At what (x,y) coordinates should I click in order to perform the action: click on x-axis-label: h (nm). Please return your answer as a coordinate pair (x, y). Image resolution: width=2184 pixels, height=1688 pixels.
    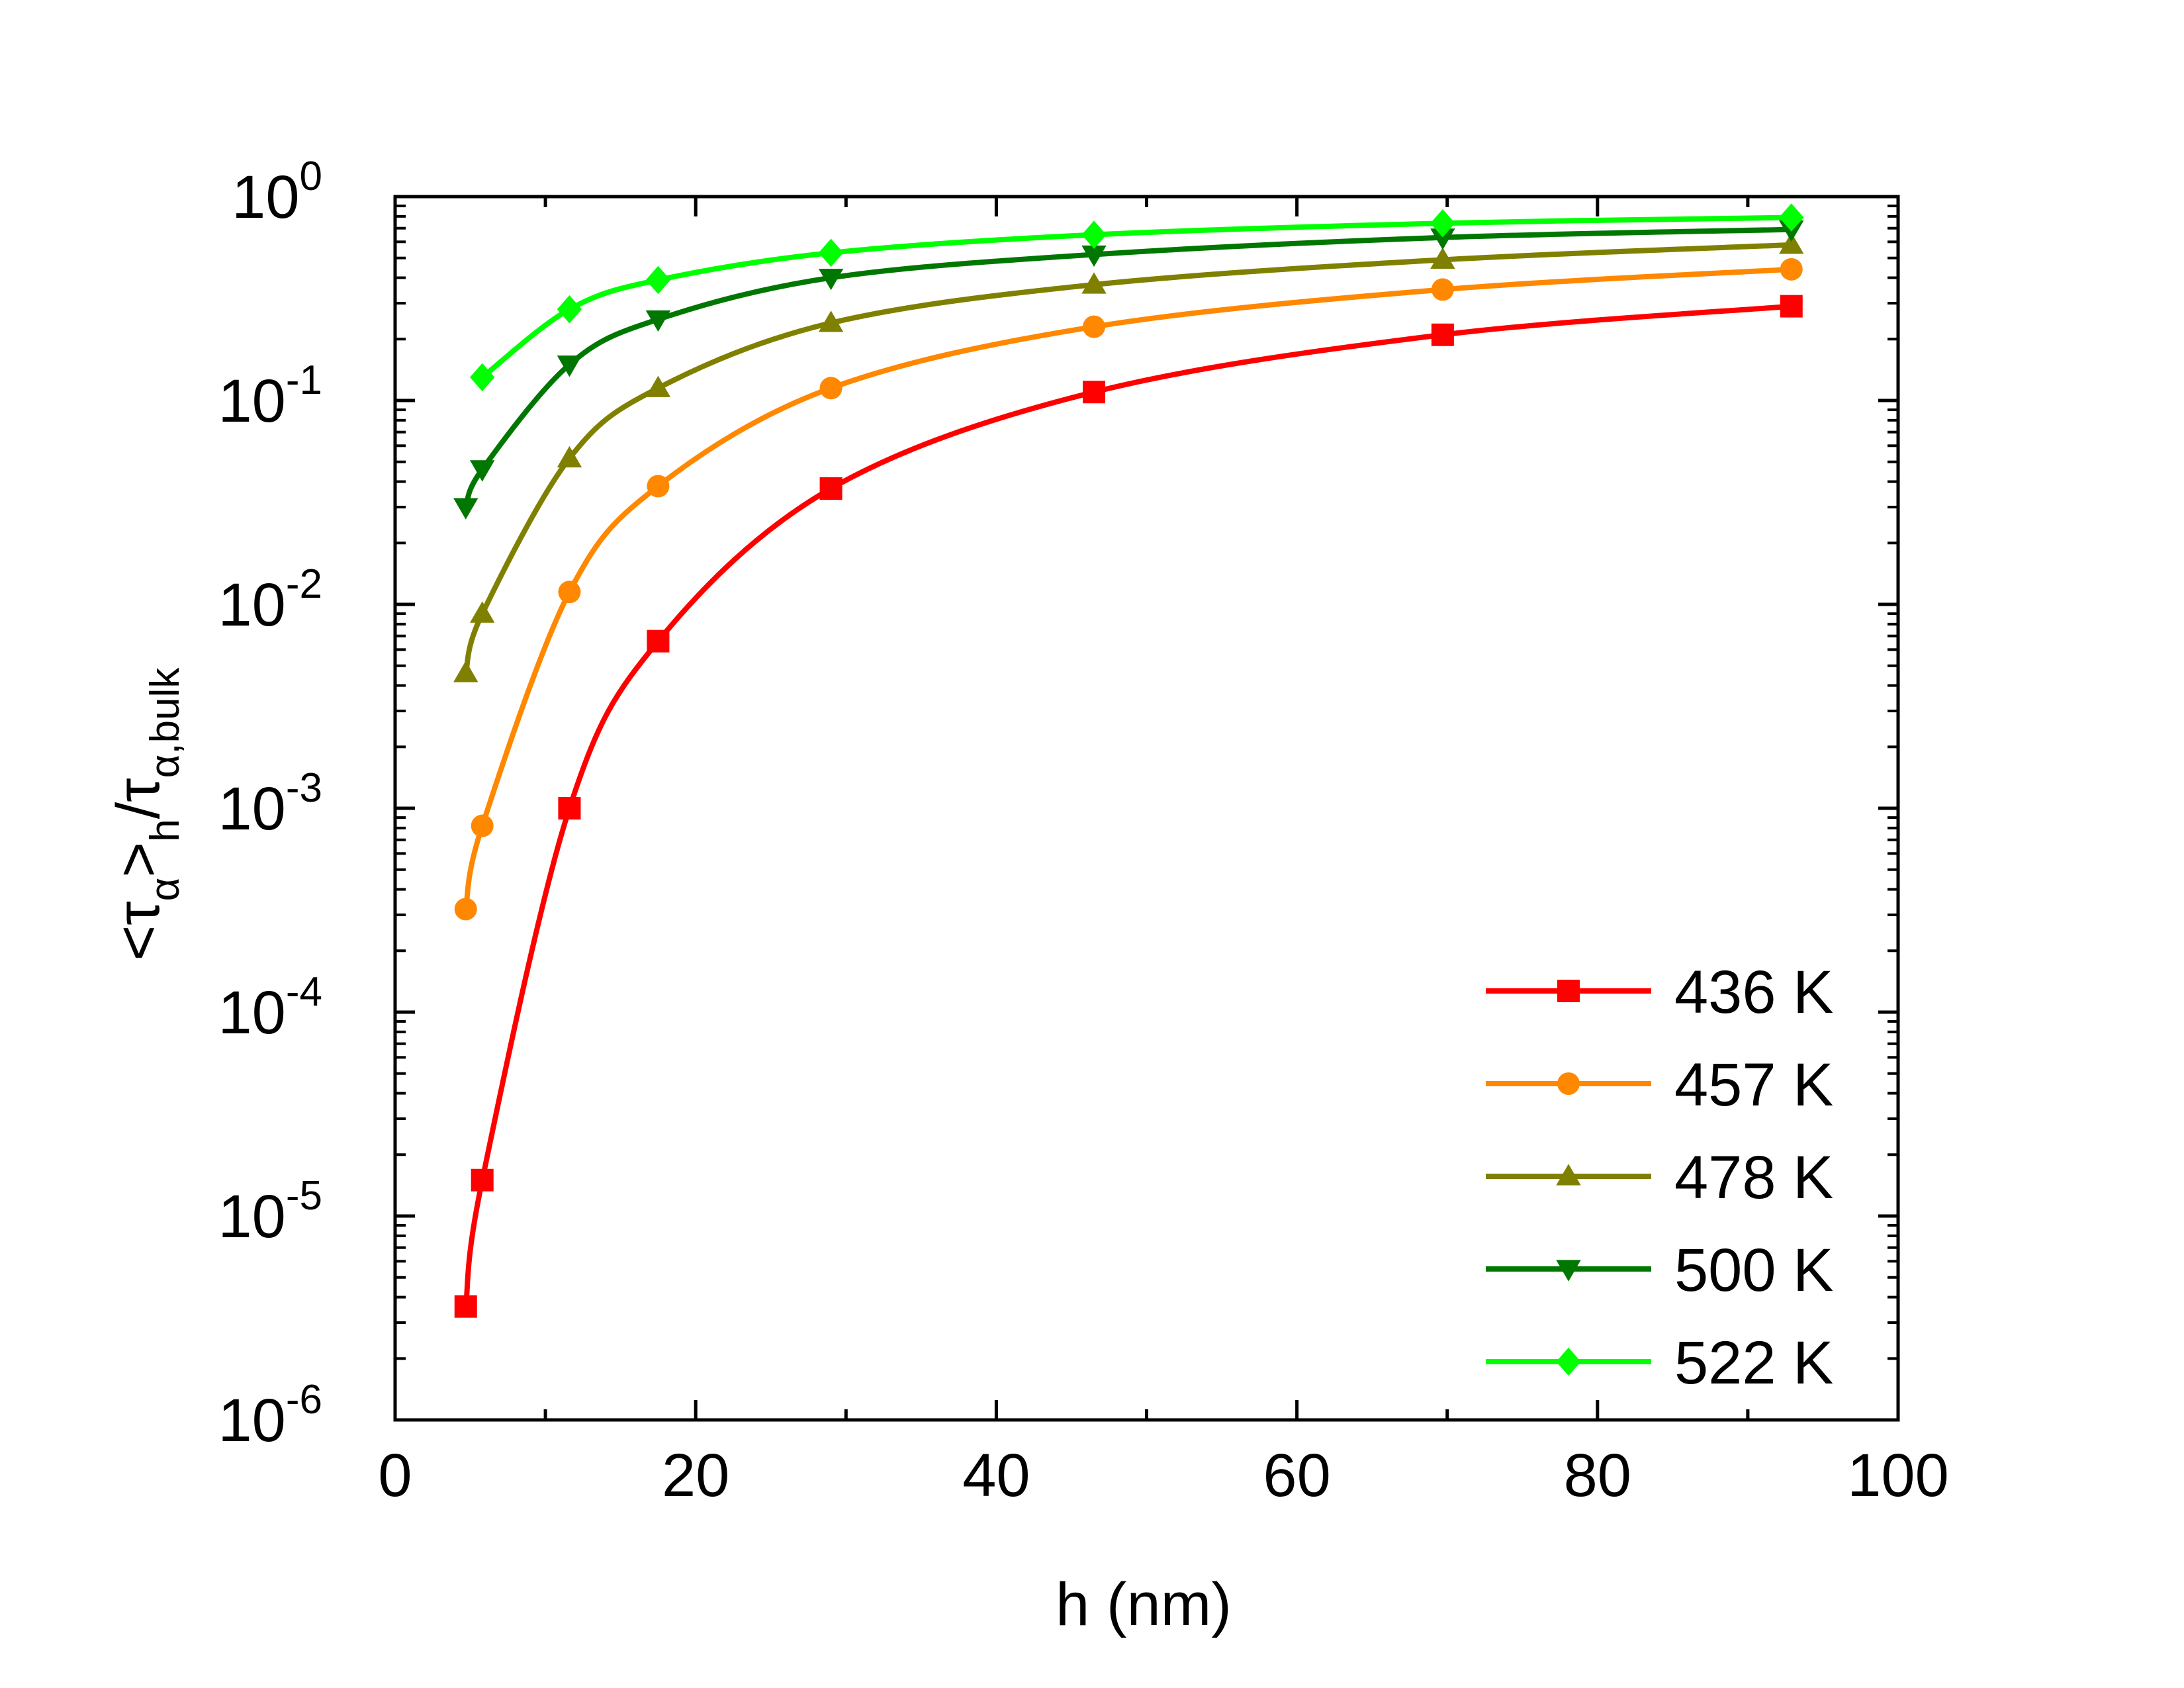
    Looking at the image, I should click on (1144, 1605).